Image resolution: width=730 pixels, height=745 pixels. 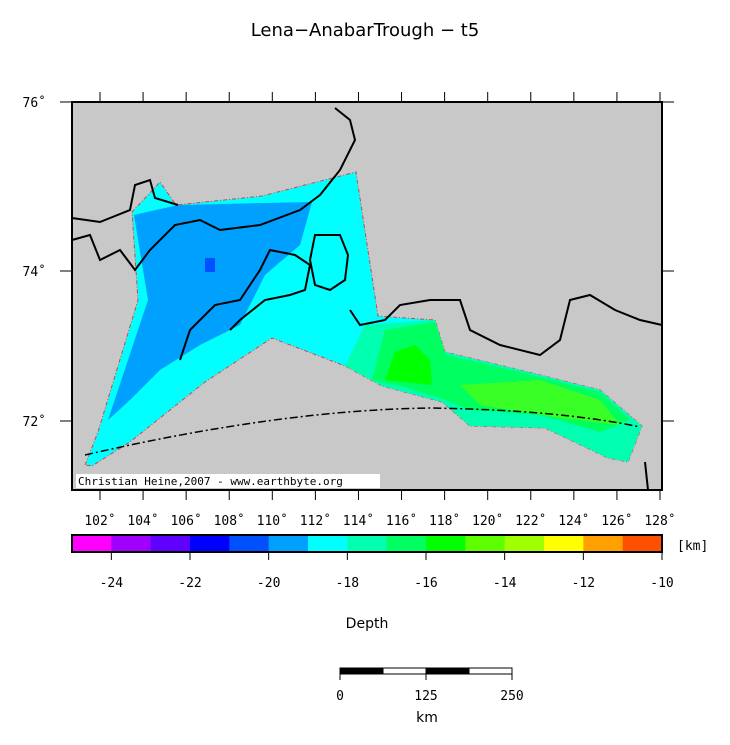 I want to click on credit-box, so click(x=228, y=481).